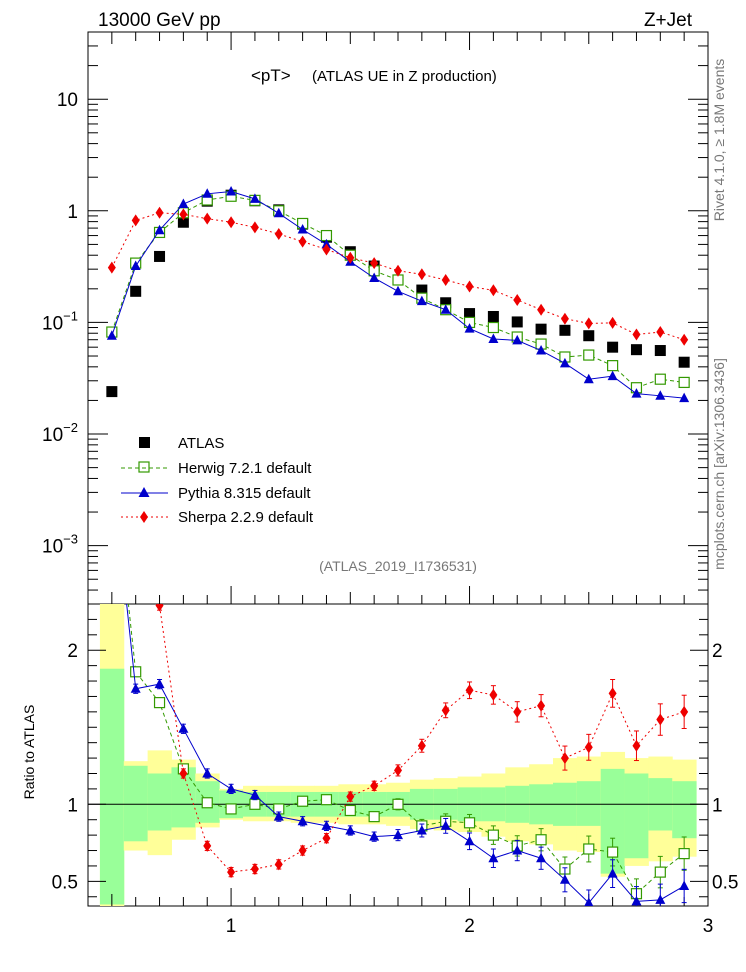  Describe the element at coordinates (29, 752) in the screenshot. I see `ratio-axis-label: Ratio to ATLAS` at that location.